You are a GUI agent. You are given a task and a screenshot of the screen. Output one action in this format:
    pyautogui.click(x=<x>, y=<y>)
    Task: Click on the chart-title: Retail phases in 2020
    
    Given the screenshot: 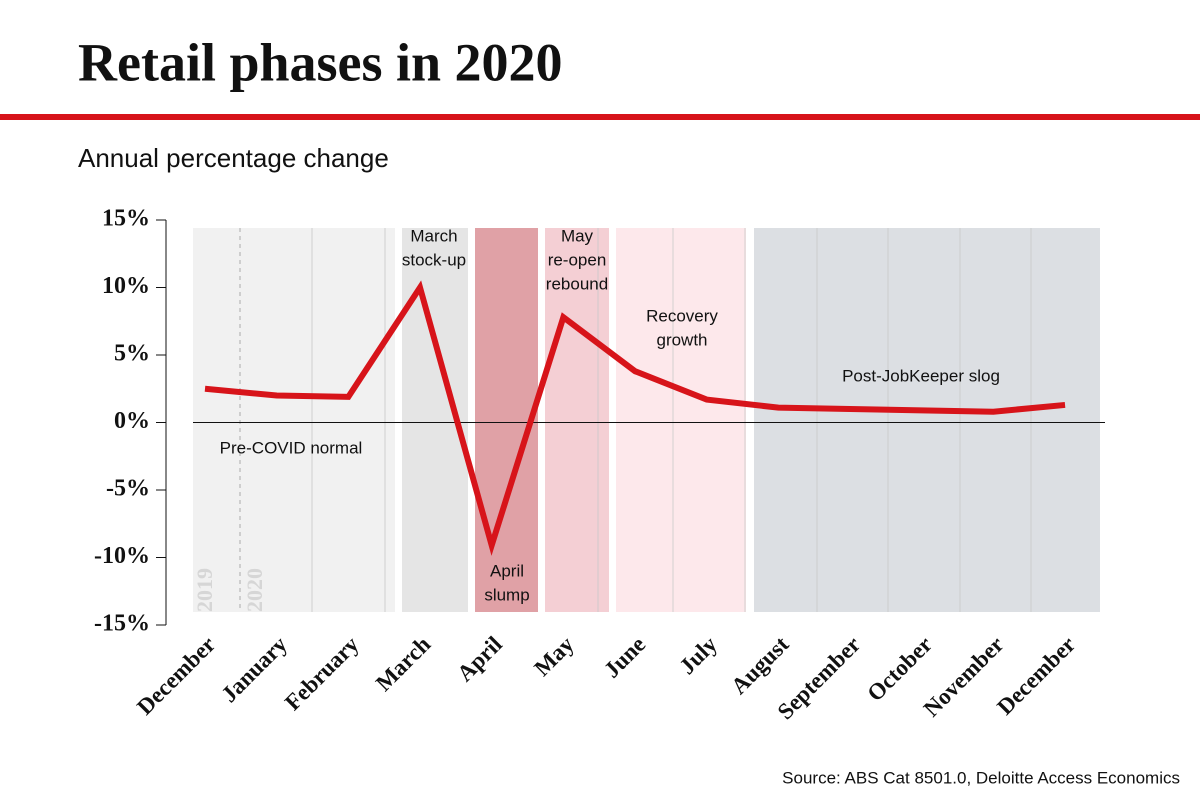 What is the action you would take?
    pyautogui.click(x=320, y=62)
    